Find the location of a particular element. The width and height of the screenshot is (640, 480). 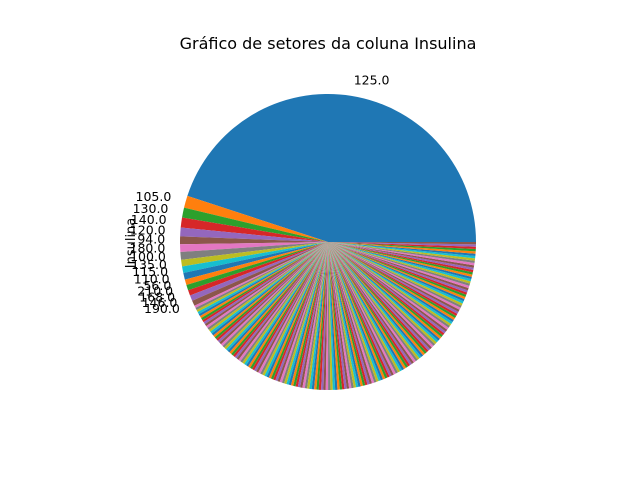

slice-label: 100.0 is located at coordinates (148, 256).